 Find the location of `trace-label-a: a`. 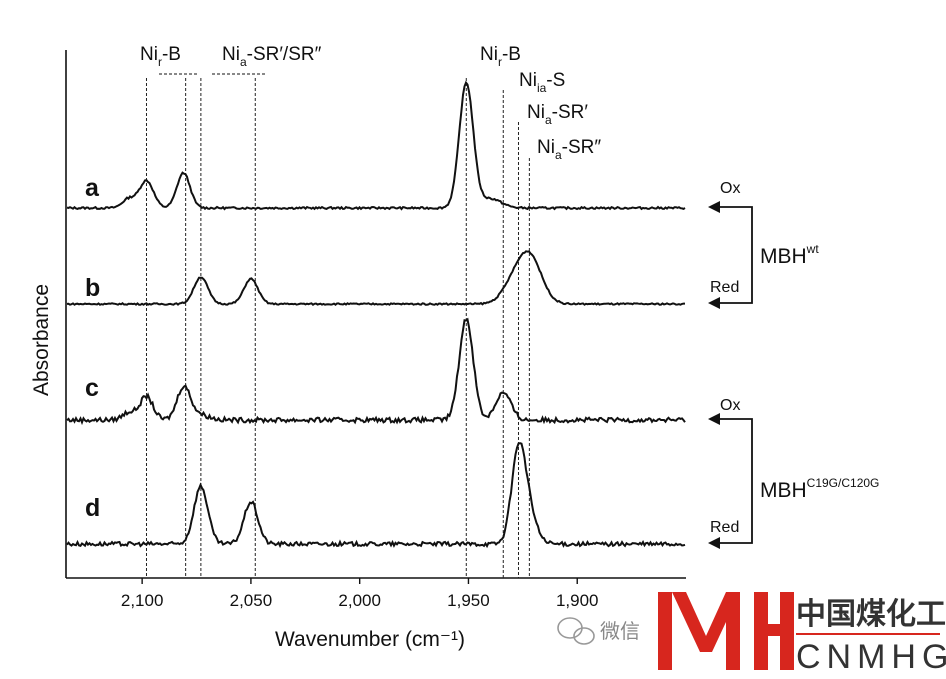

trace-label-a: a is located at coordinates (92, 188).